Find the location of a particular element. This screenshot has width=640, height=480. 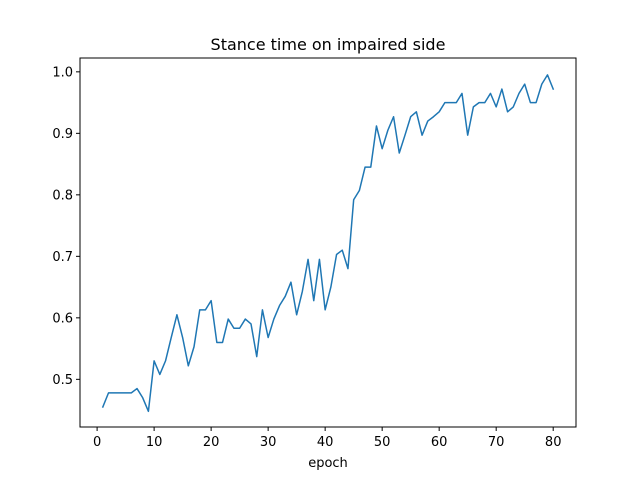

chart-title: Stance time on impaired side is located at coordinates (328, 44).